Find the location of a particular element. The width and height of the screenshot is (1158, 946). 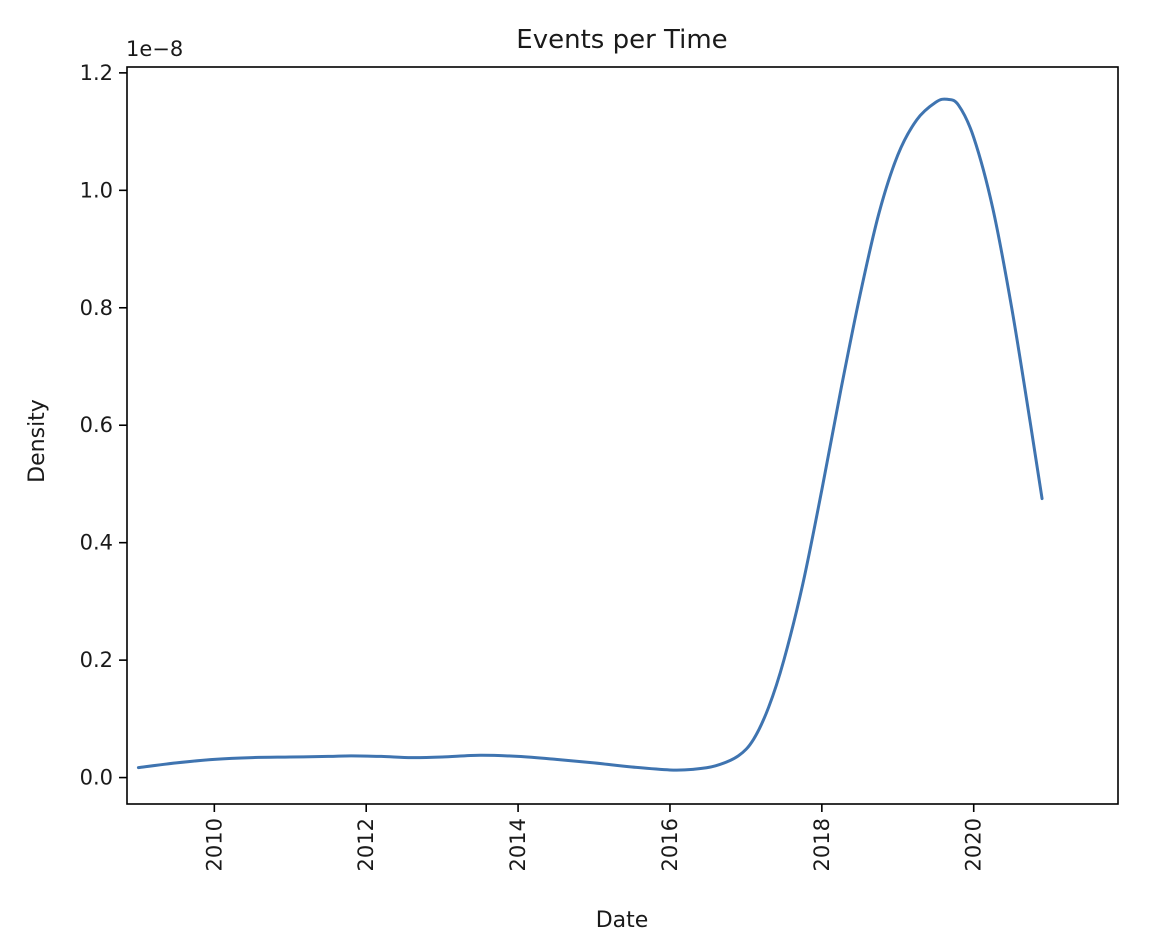

y-tick-label: 1.0 is located at coordinates (96, 190).